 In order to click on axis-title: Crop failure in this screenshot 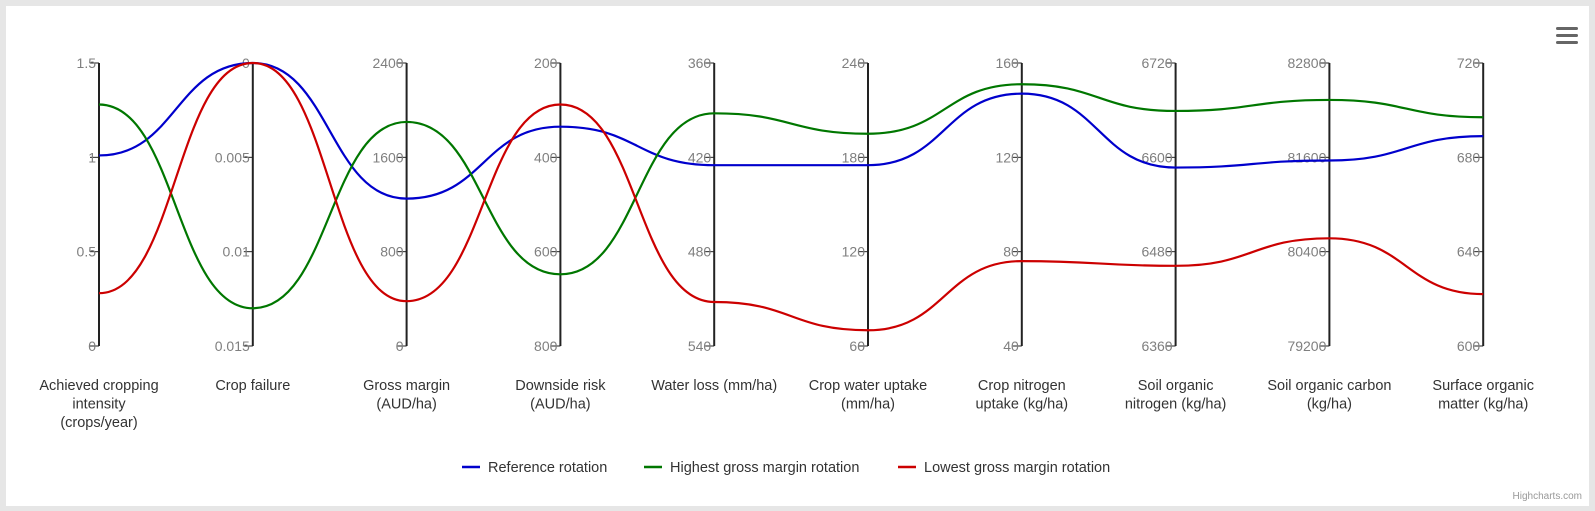, I will do `click(252, 386)`.